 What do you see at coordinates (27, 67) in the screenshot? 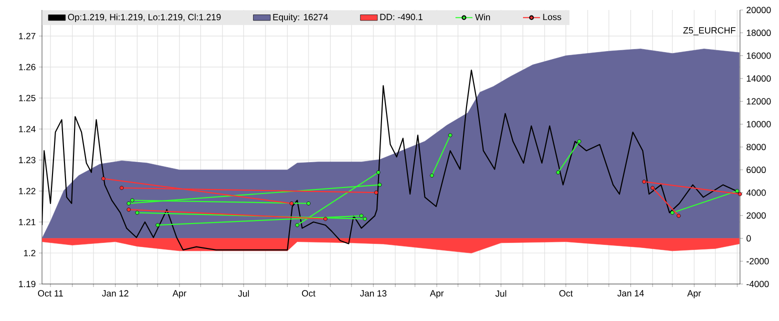
I see `y-tick-label: 1.26` at bounding box center [27, 67].